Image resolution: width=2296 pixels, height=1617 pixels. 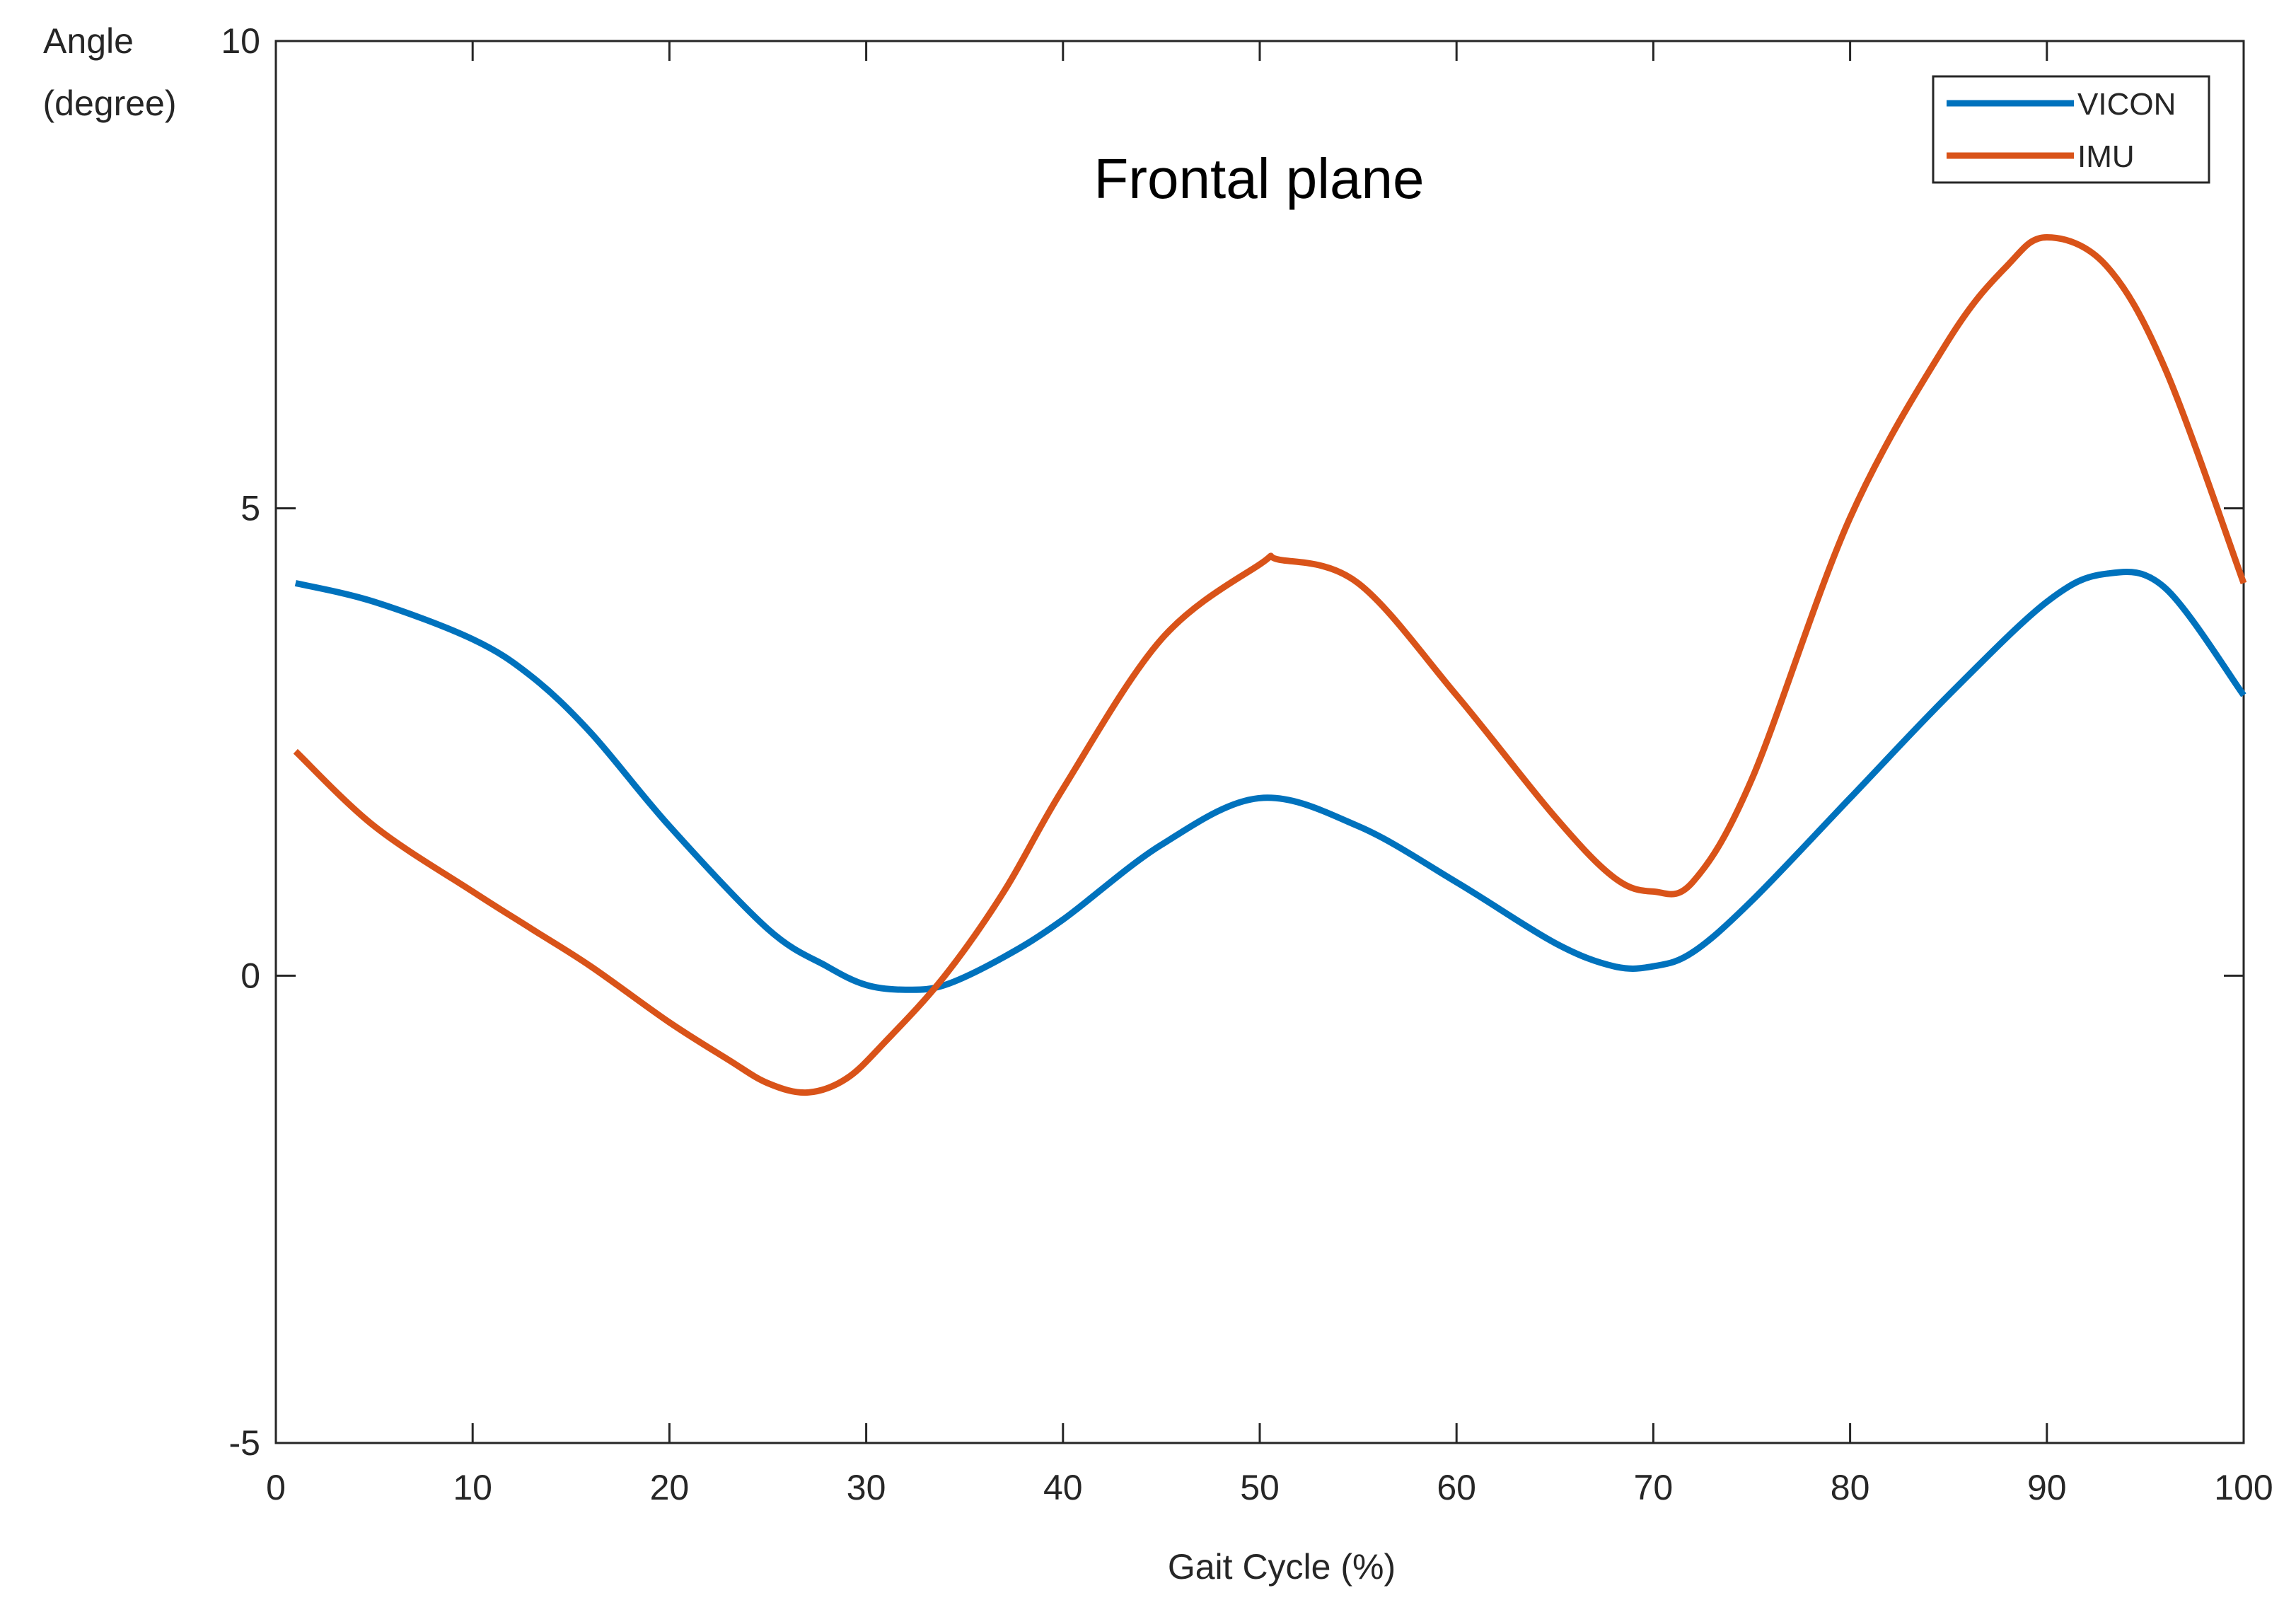 What do you see at coordinates (1654, 1487) in the screenshot?
I see `x-tick-label: 70` at bounding box center [1654, 1487].